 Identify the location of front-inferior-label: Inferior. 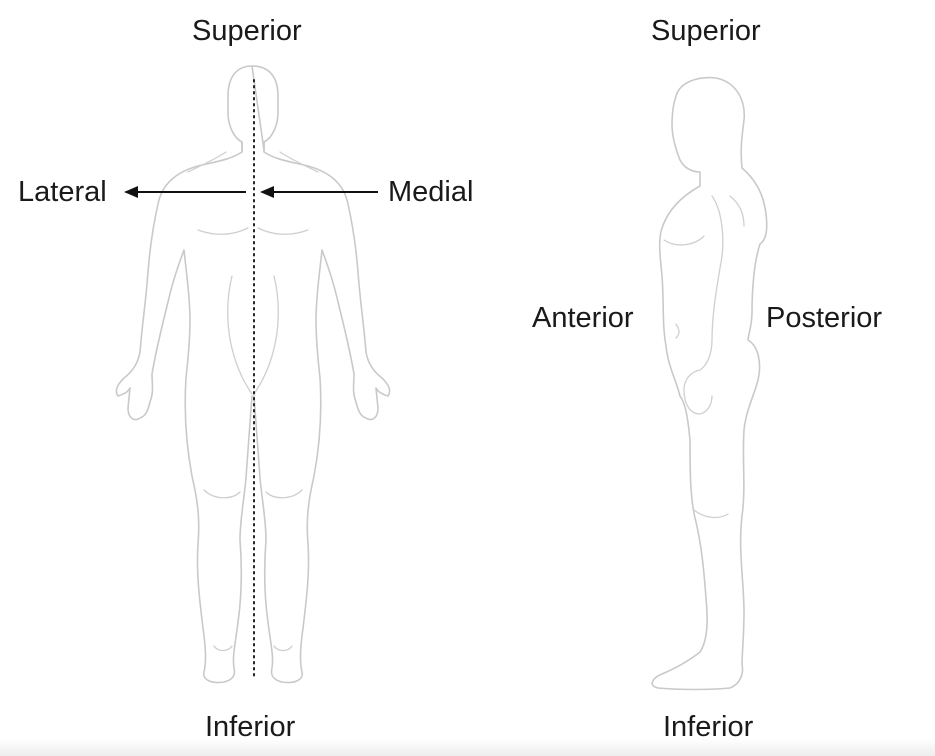
(250, 727).